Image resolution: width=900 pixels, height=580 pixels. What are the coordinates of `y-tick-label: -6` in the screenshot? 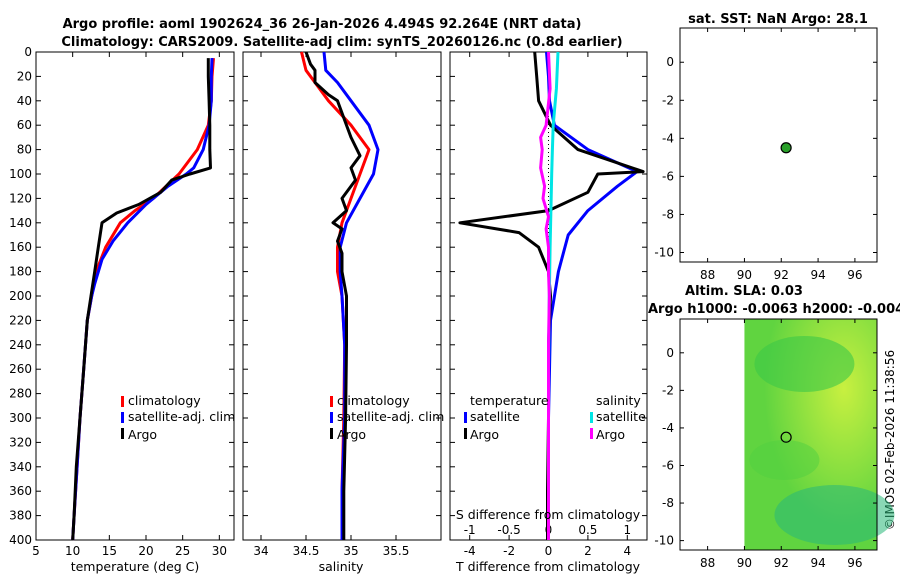 It's located at (668, 465).